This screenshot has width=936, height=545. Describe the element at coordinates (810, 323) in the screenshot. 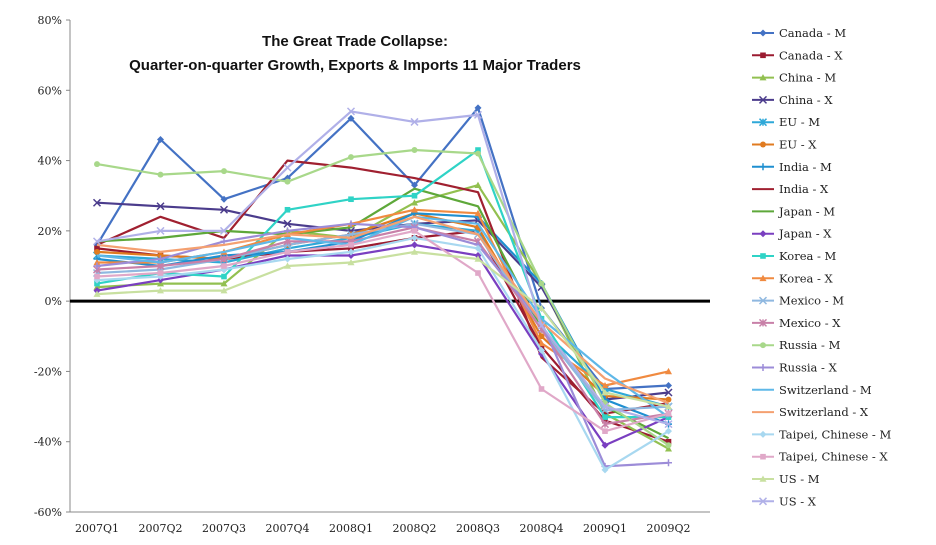

I see `legend-label: Mexico - X` at that location.